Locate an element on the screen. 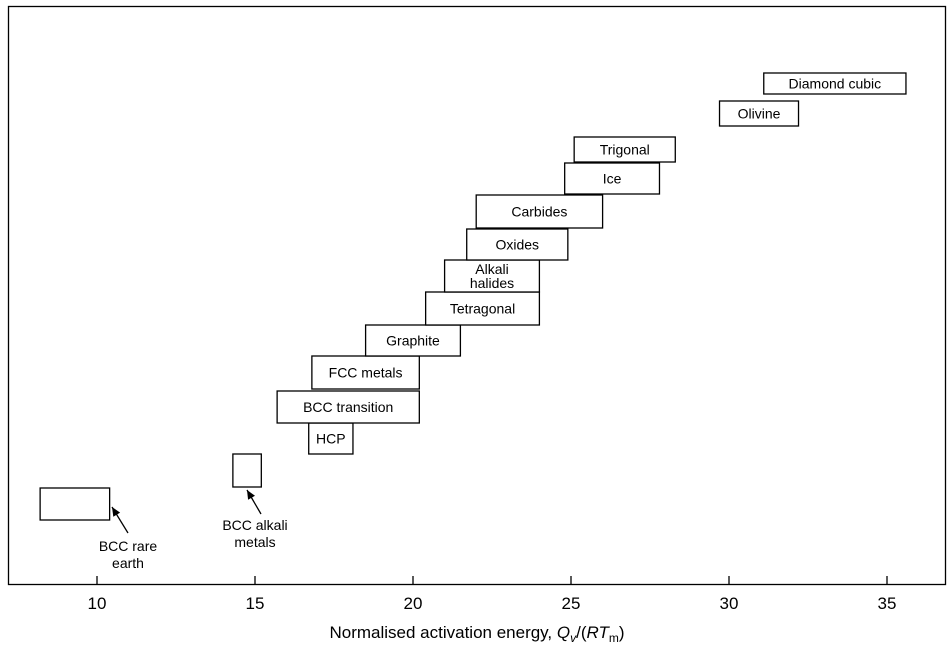 The image size is (951, 647). oxides-label: Oxides is located at coordinates (517, 245).